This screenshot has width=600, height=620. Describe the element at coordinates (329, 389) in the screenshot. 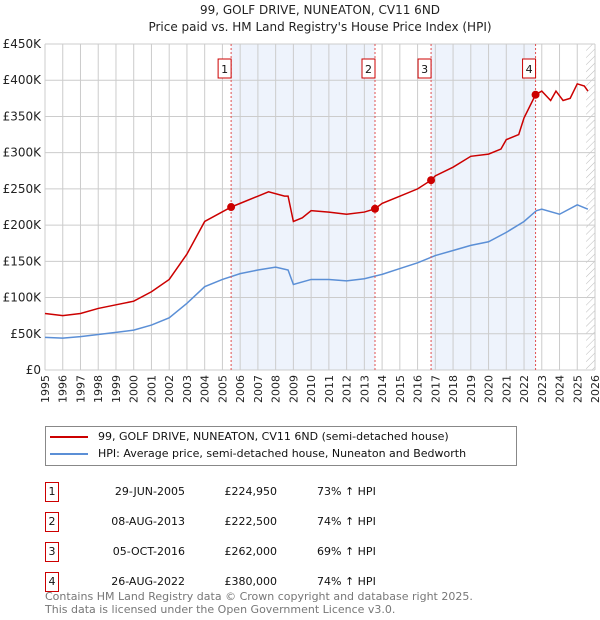

I see `x-tick-label: 2011` at that location.